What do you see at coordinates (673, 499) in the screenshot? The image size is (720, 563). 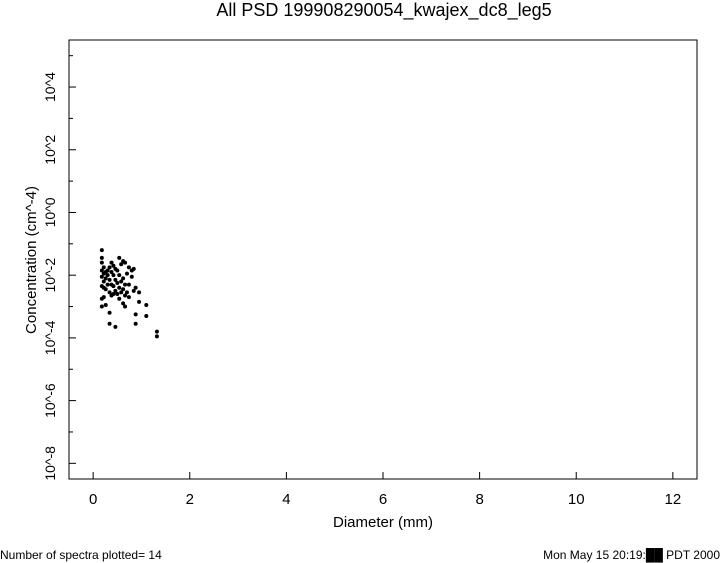 I see `x-tick-label: 12` at bounding box center [673, 499].